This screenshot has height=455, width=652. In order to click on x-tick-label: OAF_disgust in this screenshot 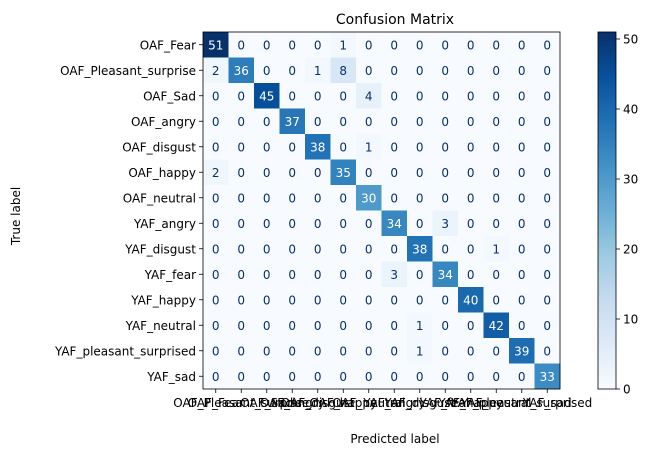, I will do `click(318, 403)`.